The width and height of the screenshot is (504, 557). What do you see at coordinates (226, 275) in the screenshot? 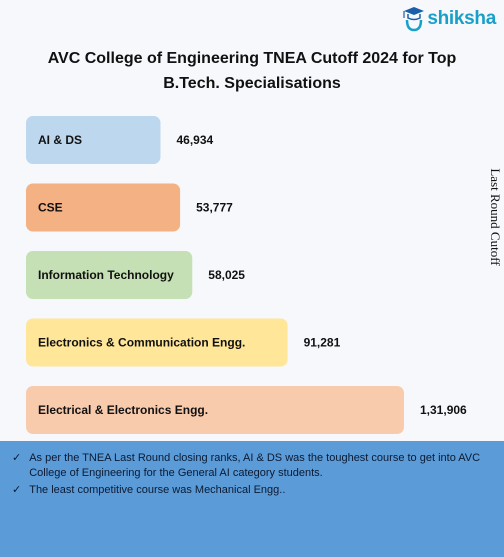
I see `value-label-2: 58,025` at bounding box center [226, 275].